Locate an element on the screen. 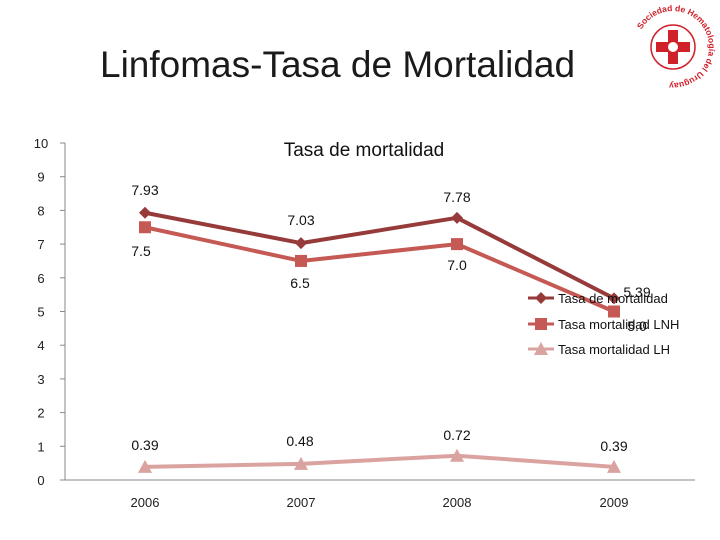  data-label: 5.0 is located at coordinates (637, 326).